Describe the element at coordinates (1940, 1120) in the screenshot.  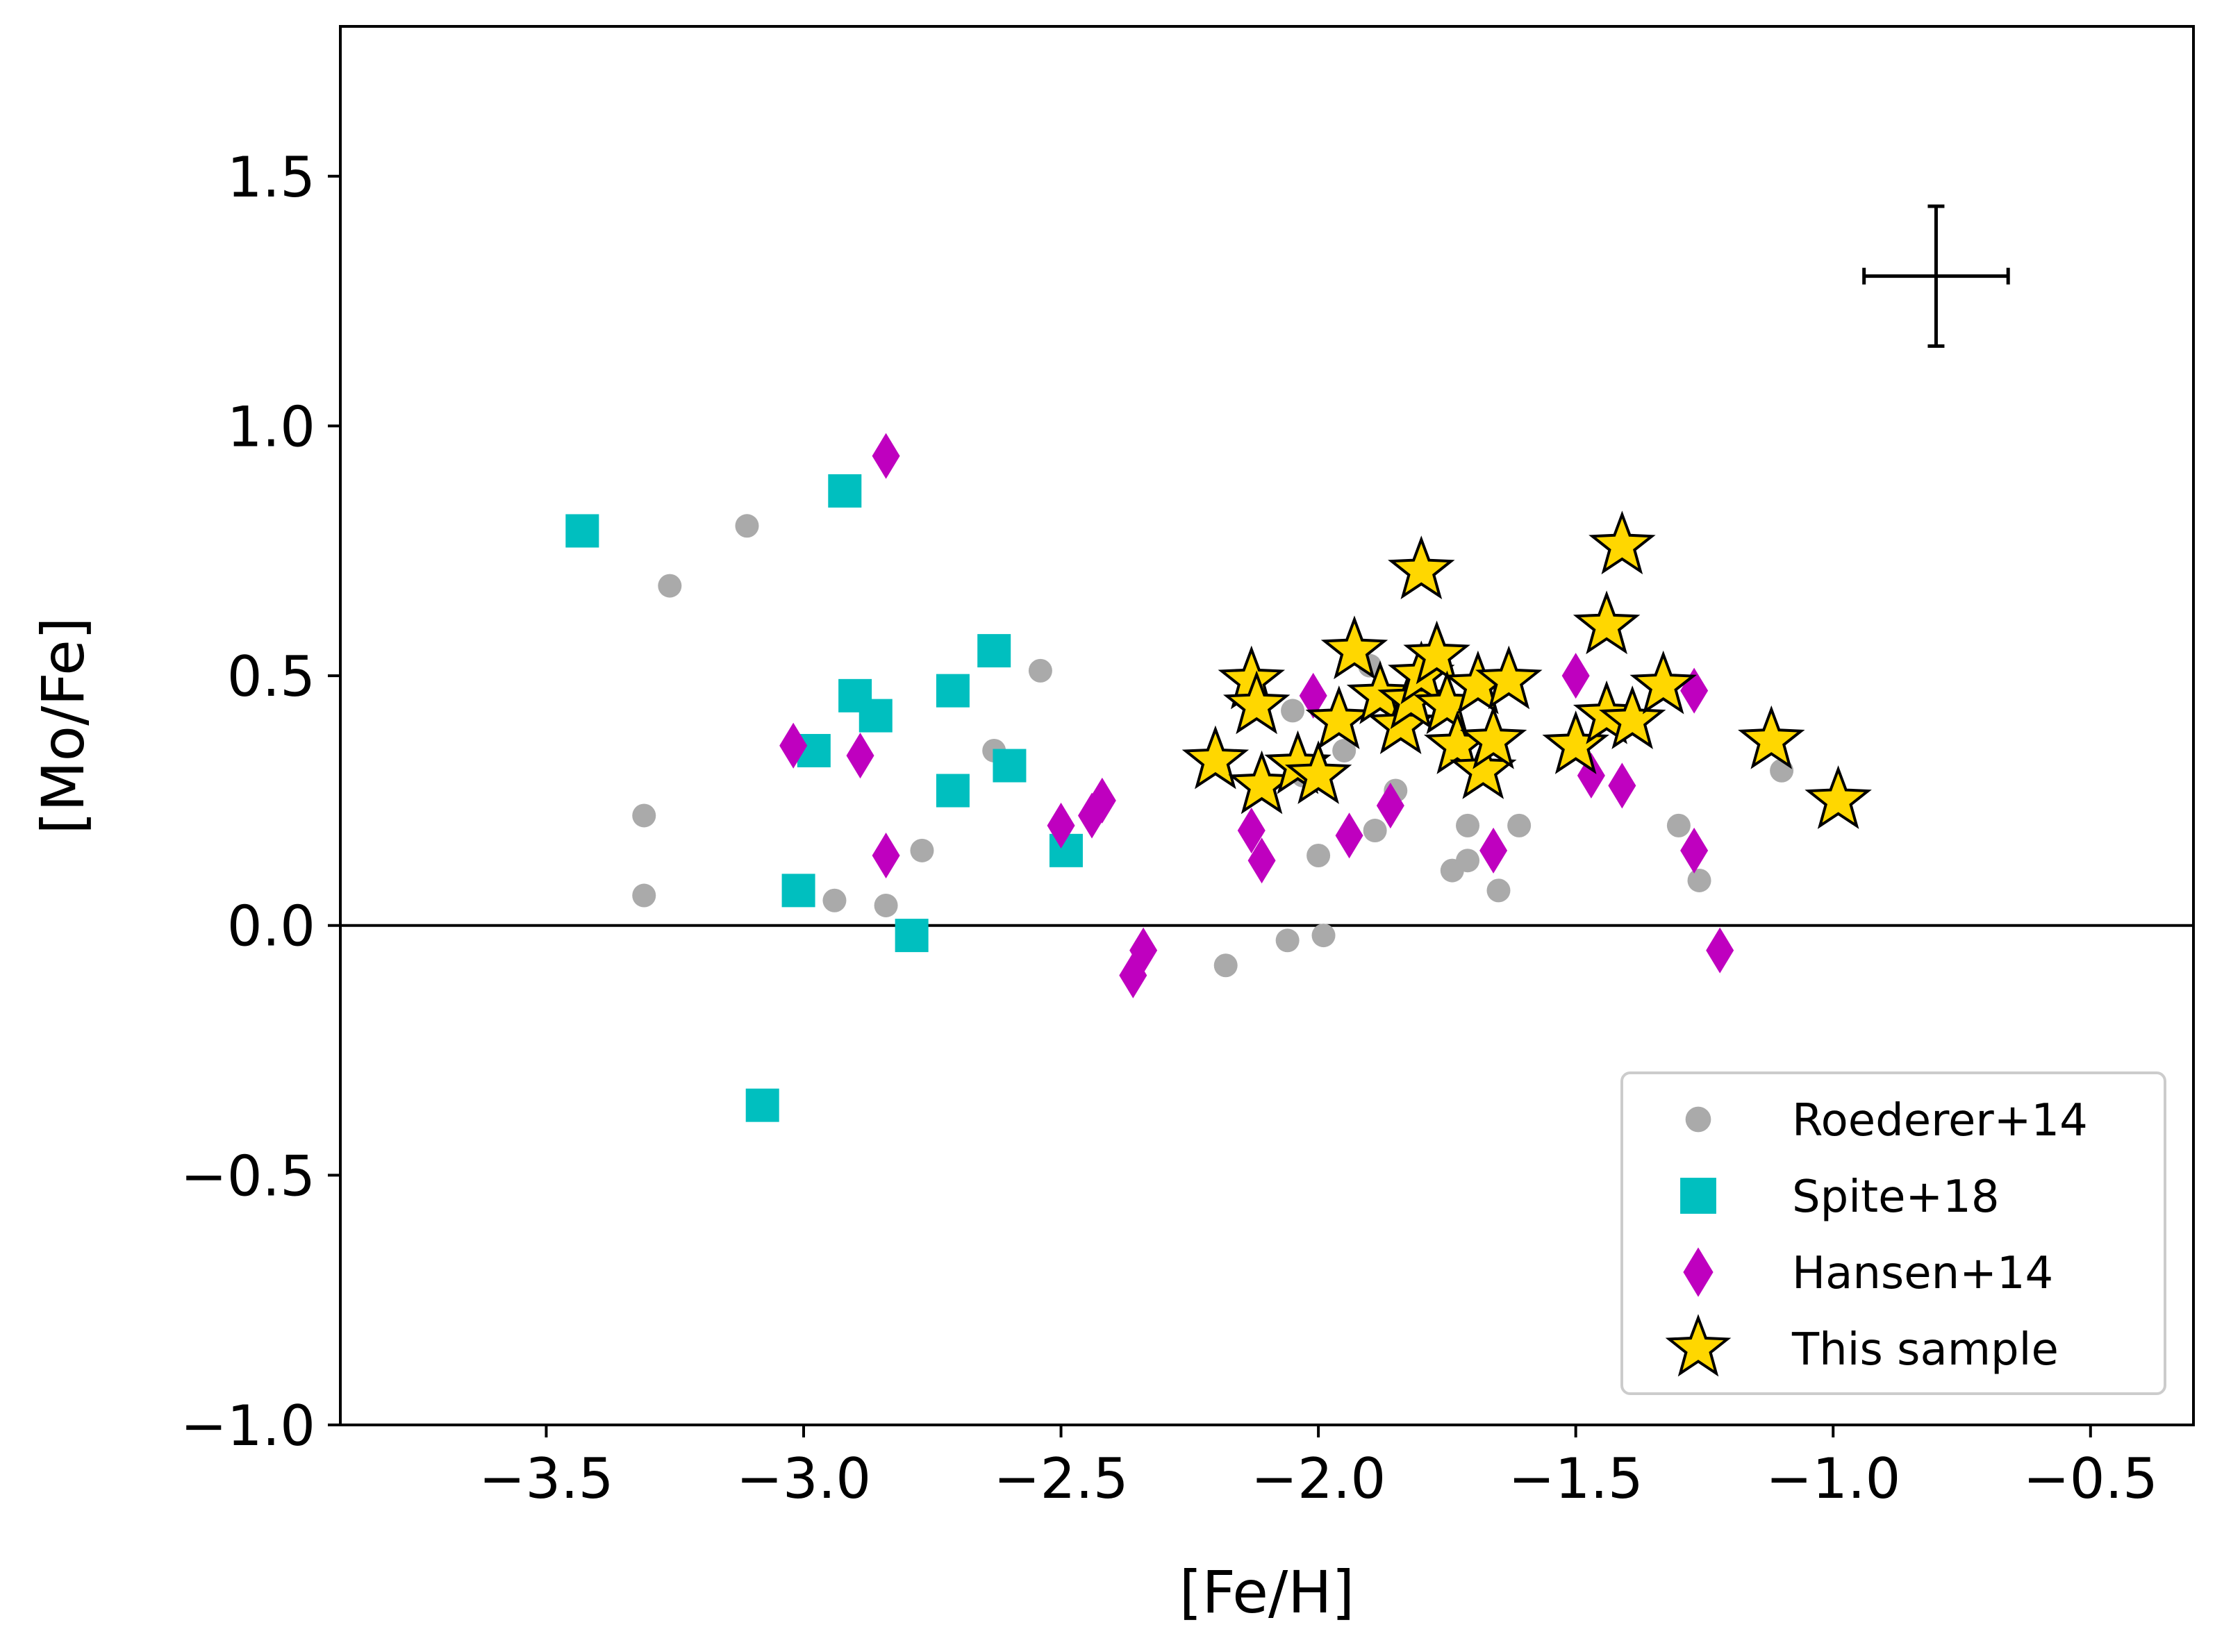
I see `legend-label: Roederer+14` at that location.